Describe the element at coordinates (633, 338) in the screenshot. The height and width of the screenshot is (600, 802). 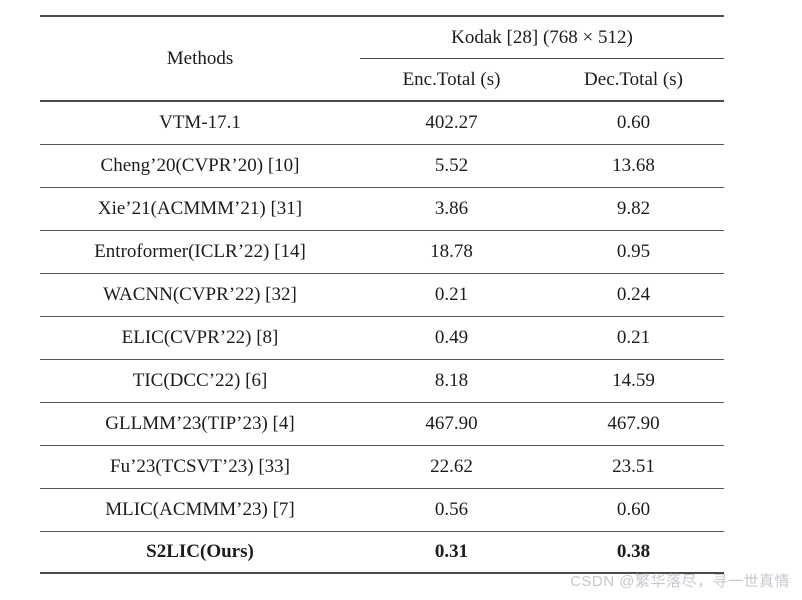
I see `dec-time-cell: 0.21` at that location.